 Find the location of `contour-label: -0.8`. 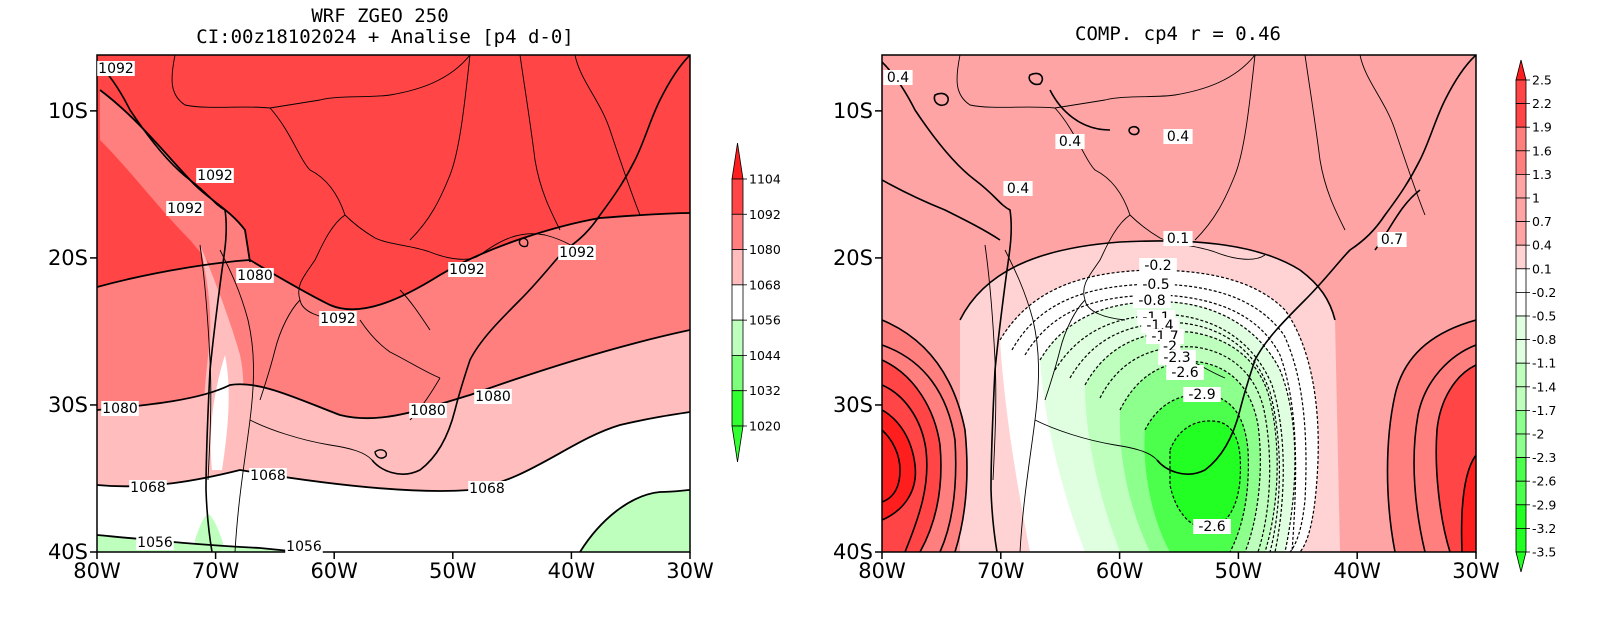

contour-label: -0.8 is located at coordinates (1151, 301).